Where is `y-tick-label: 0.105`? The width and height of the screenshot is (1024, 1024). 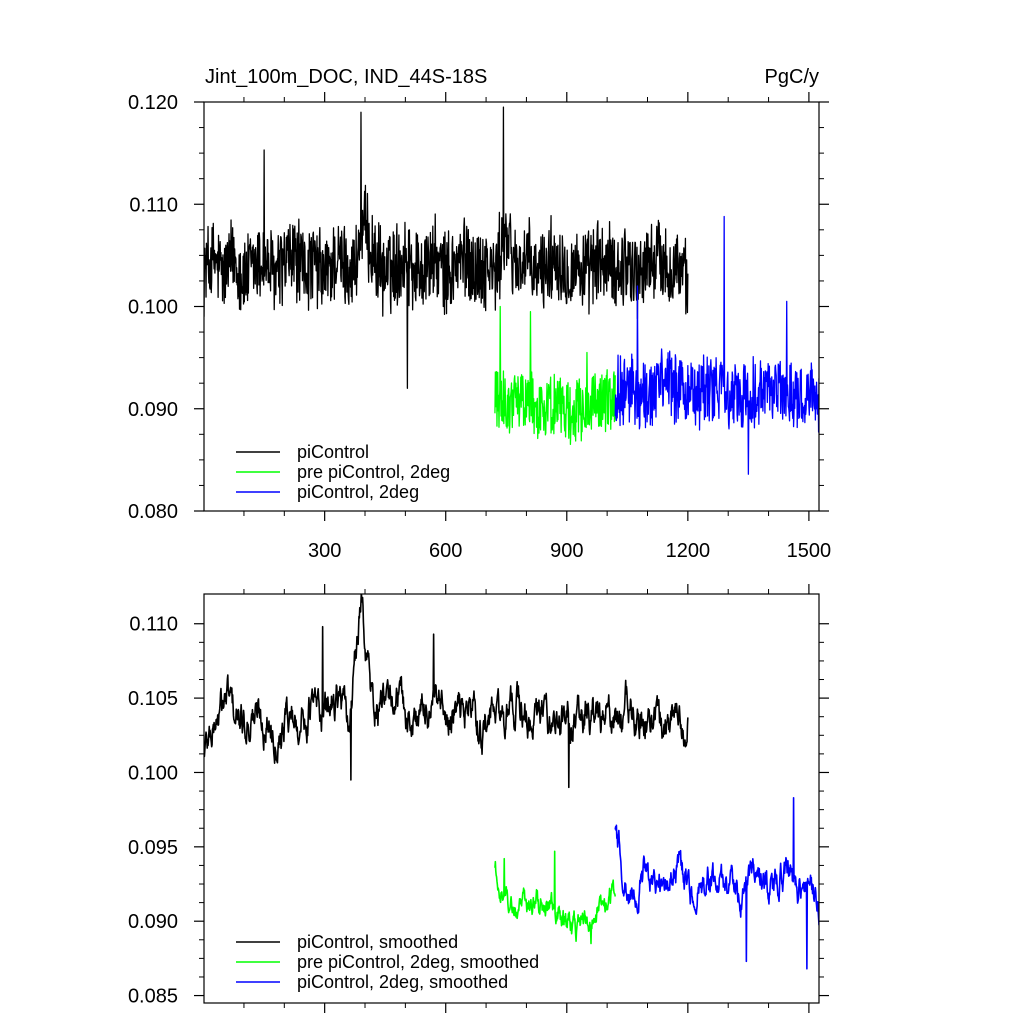
y-tick-label: 0.105 is located at coordinates (153, 699).